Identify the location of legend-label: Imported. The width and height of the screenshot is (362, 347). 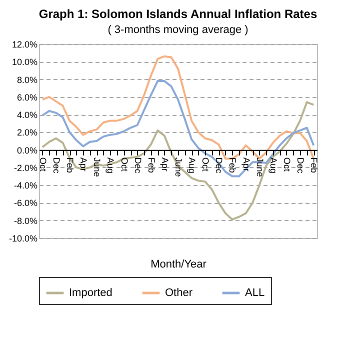
(90, 293).